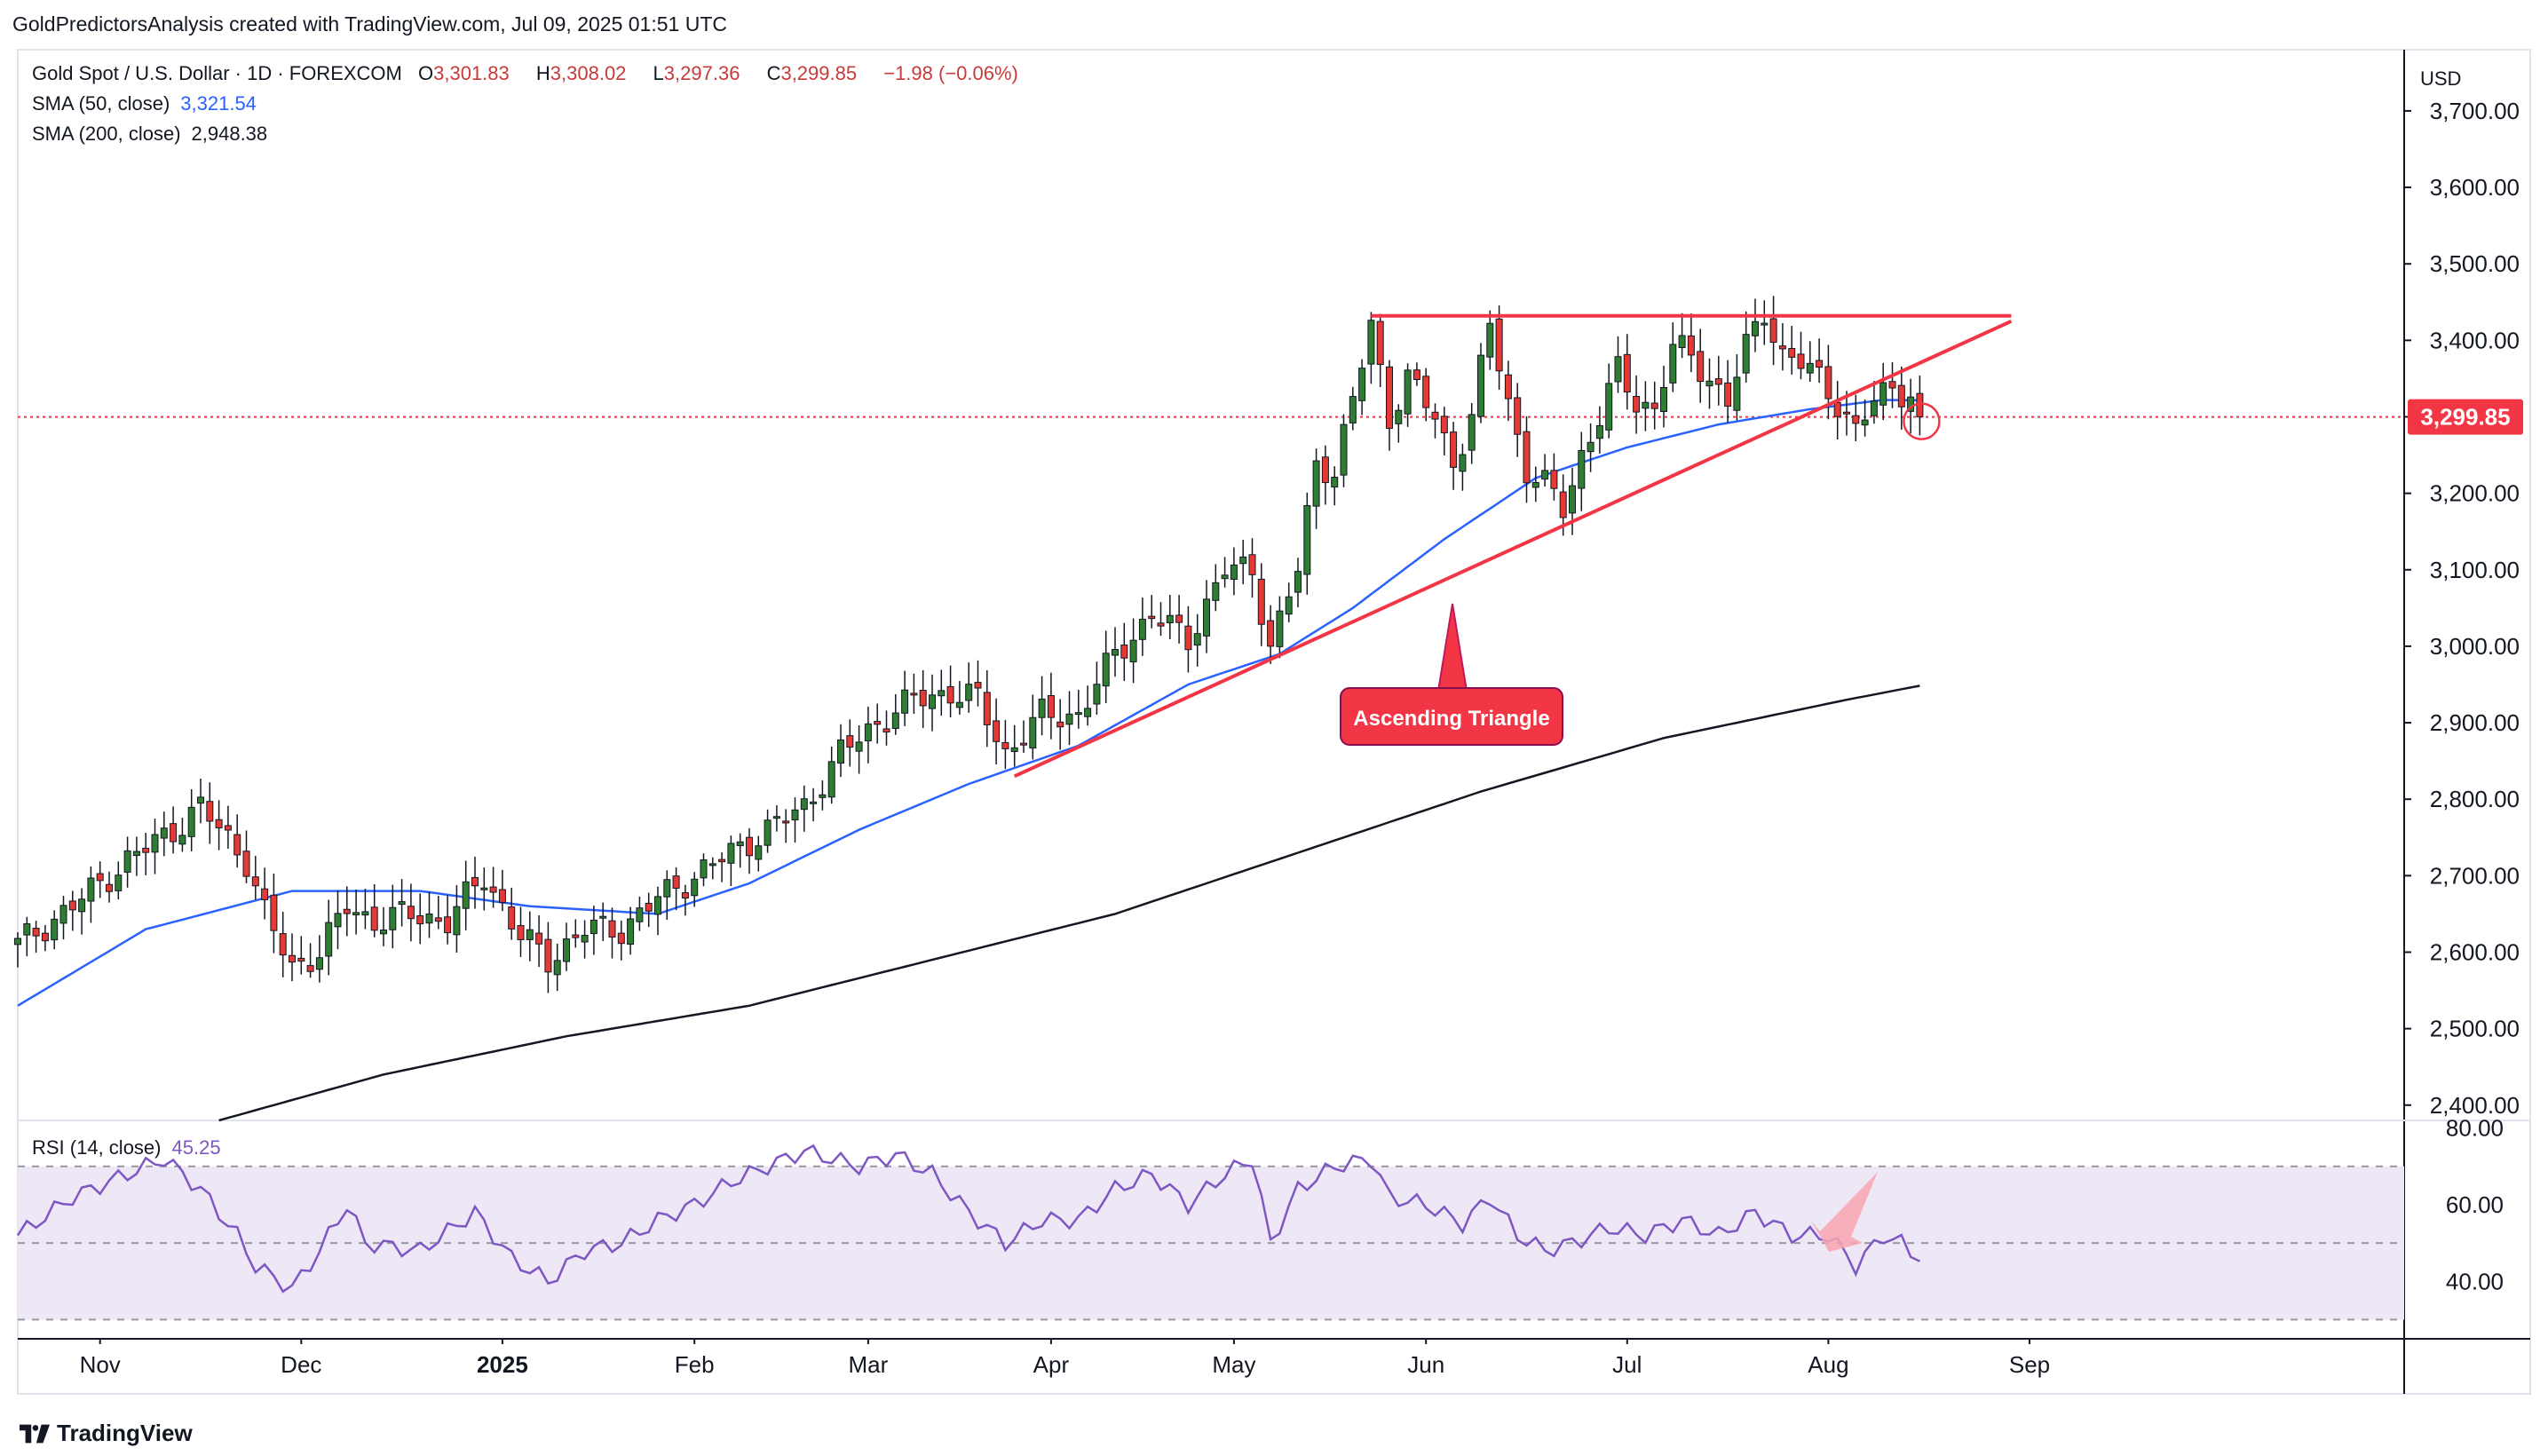 This screenshot has width=2548, height=1456. What do you see at coordinates (1452, 647) in the screenshot?
I see `callout-pointer` at bounding box center [1452, 647].